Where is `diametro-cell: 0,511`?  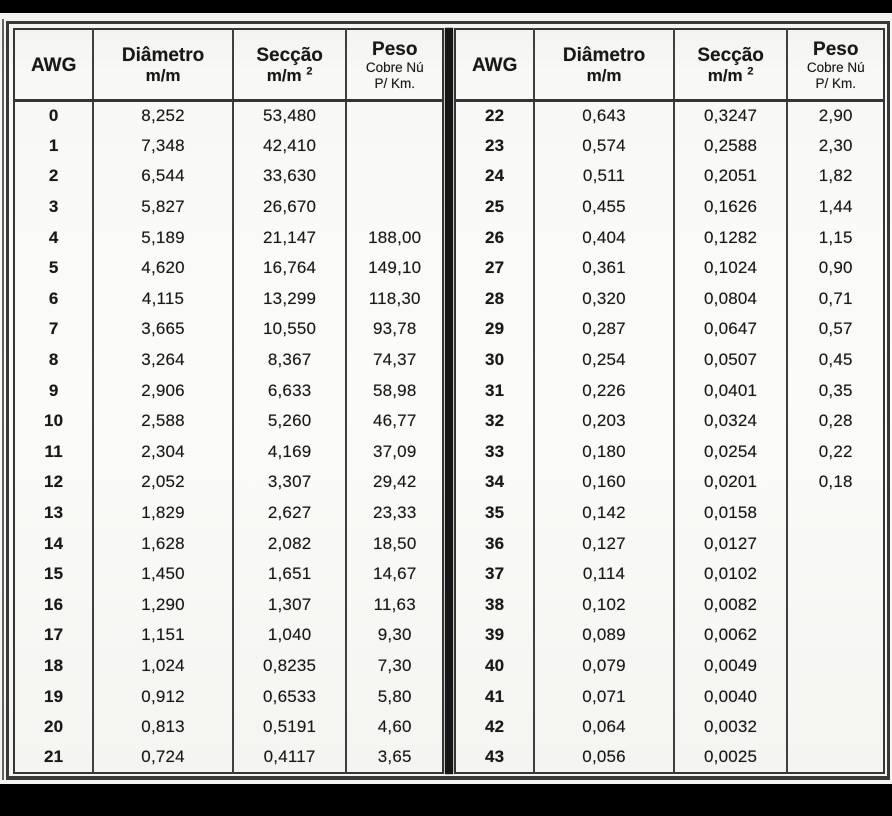 diametro-cell: 0,511 is located at coordinates (603, 176).